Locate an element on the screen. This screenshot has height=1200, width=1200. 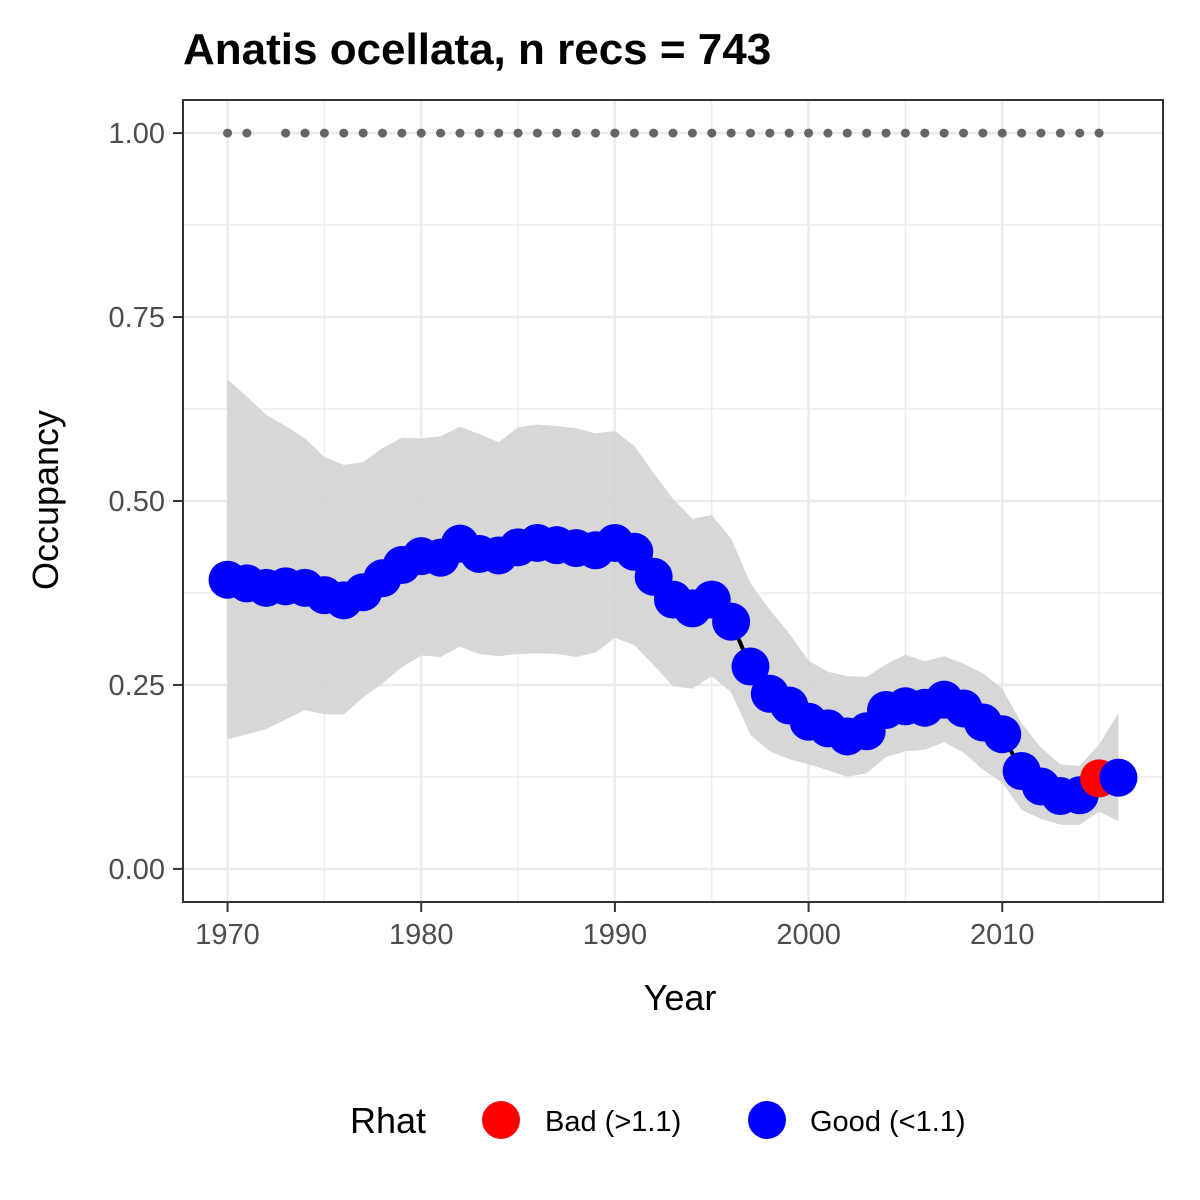
y-tick-label: 0.00 is located at coordinates (137, 870).